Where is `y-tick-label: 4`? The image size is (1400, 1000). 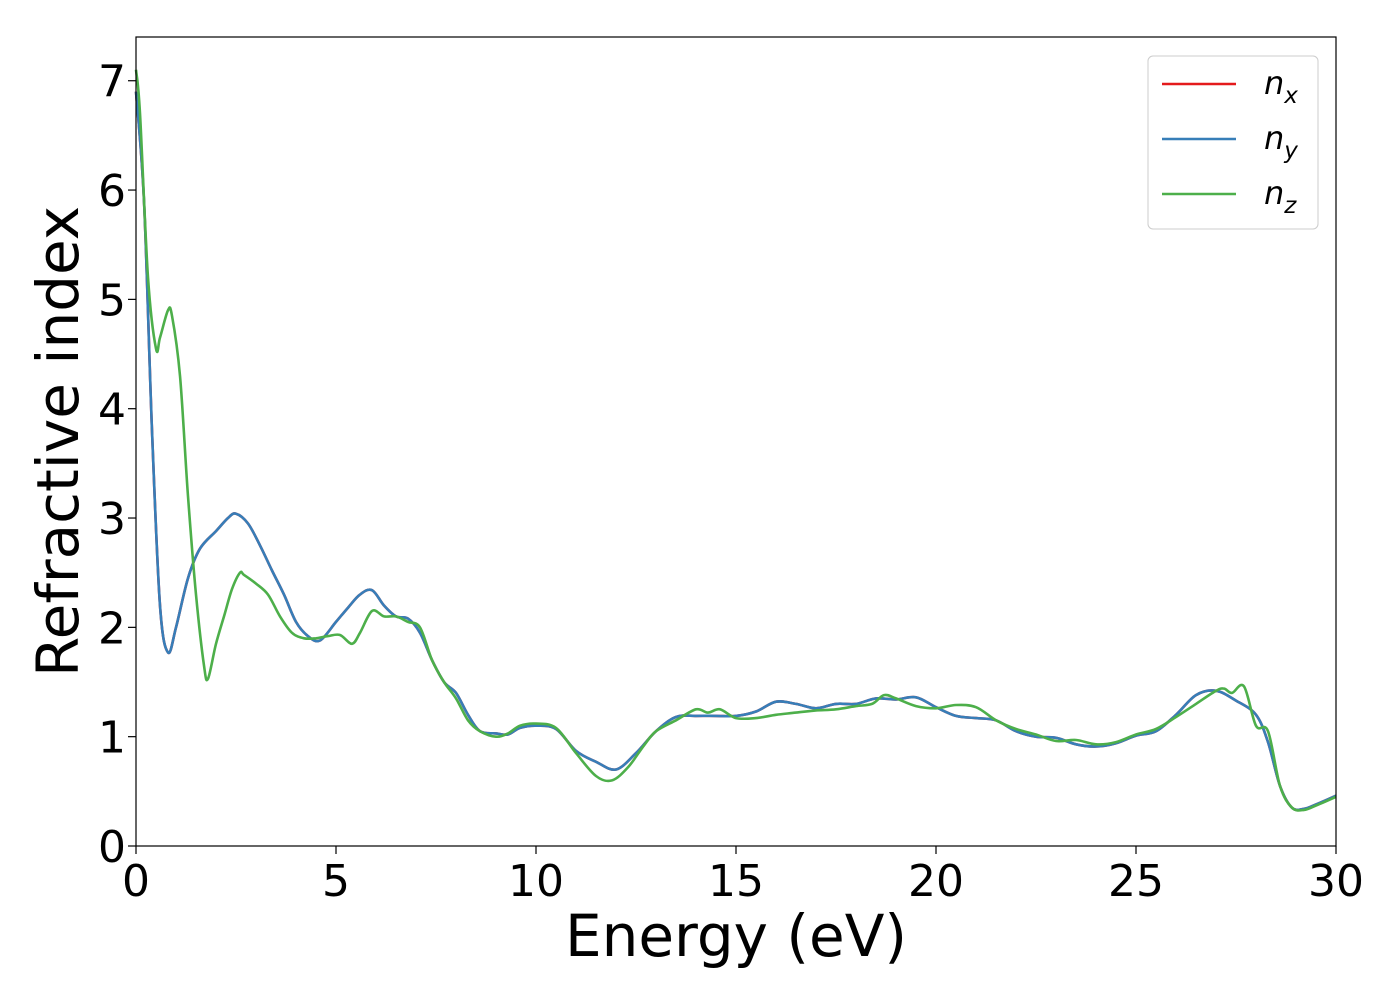
y-tick-label: 4 is located at coordinates (112, 410).